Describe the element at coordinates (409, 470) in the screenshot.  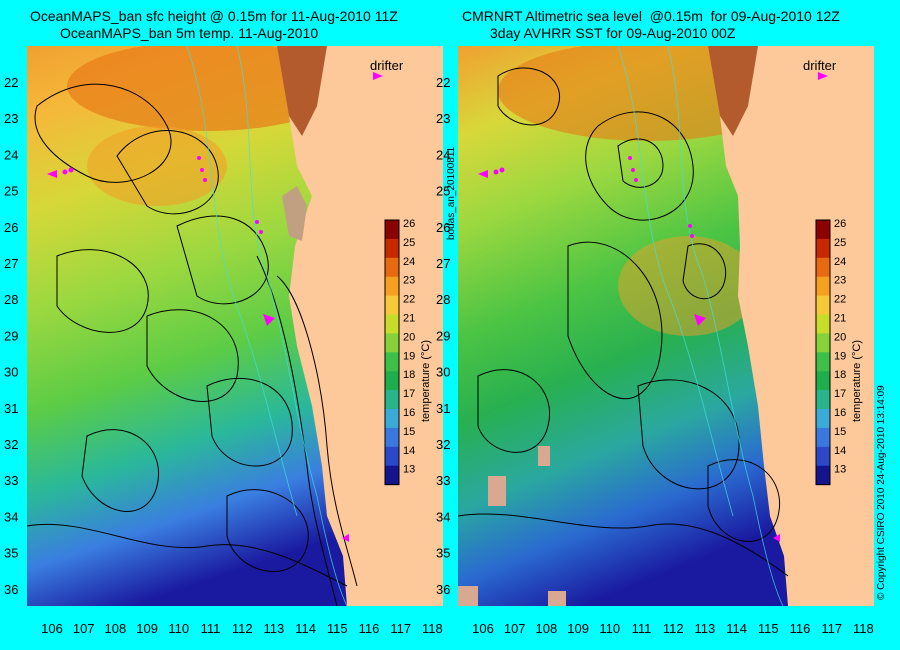
I see `colorbar-tick-label: 13` at that location.